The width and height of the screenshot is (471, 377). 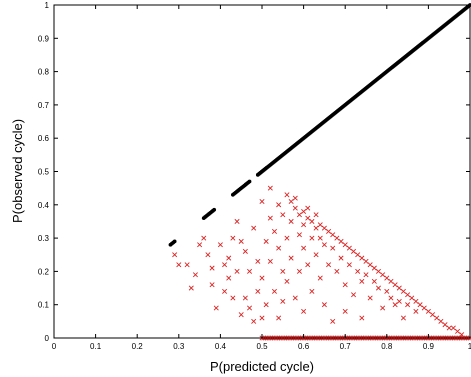 What do you see at coordinates (44, 138) in the screenshot?
I see `y-tick-label: 0.6` at bounding box center [44, 138].